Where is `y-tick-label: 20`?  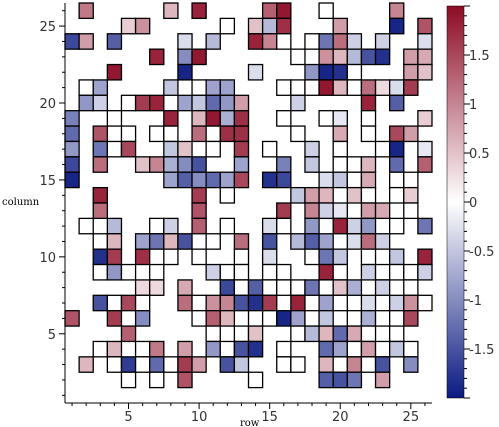
y-tick-label: 20 is located at coordinates (47, 104).